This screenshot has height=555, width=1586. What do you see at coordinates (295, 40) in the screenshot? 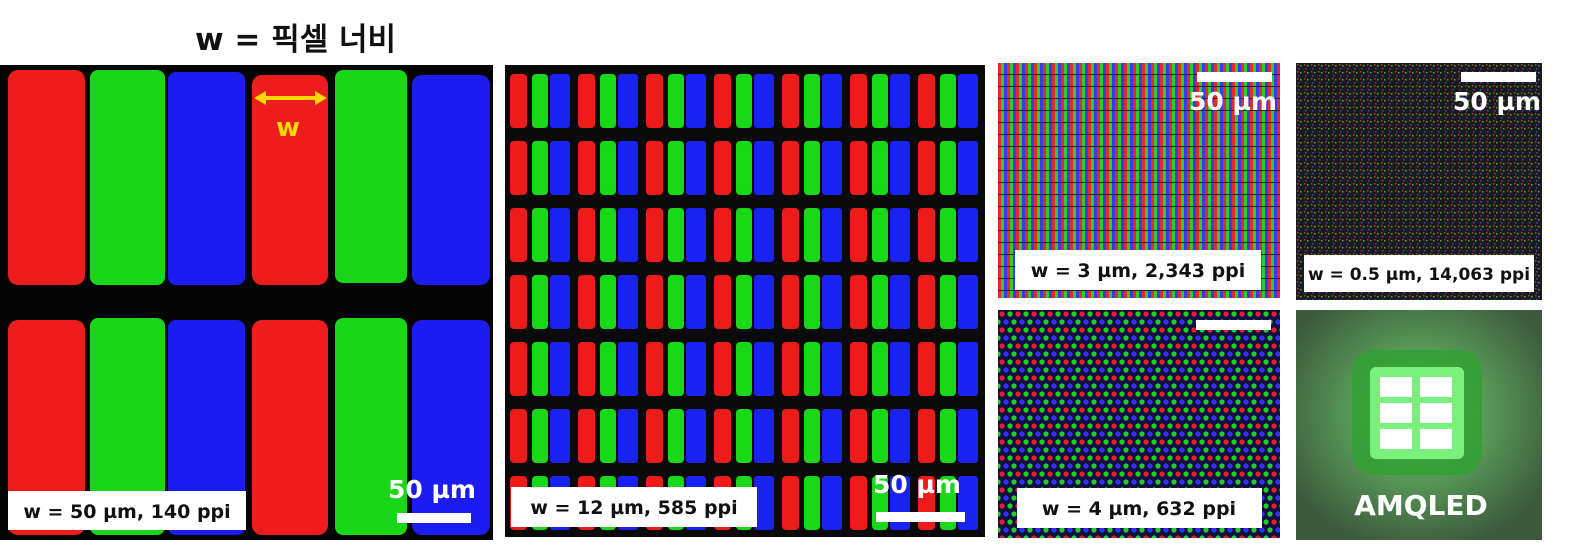
I see `title: w = 픽셀 너비` at bounding box center [295, 40].